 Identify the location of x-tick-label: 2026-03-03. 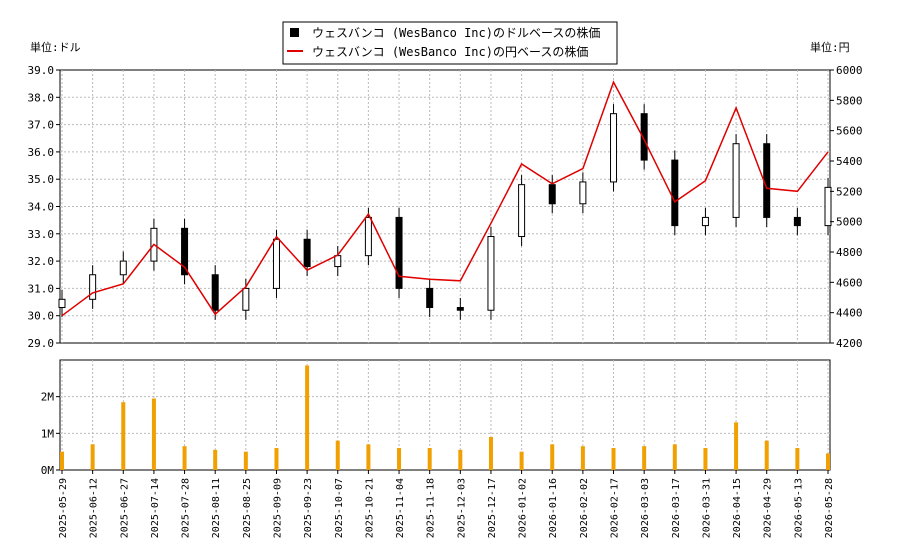
(645, 508).